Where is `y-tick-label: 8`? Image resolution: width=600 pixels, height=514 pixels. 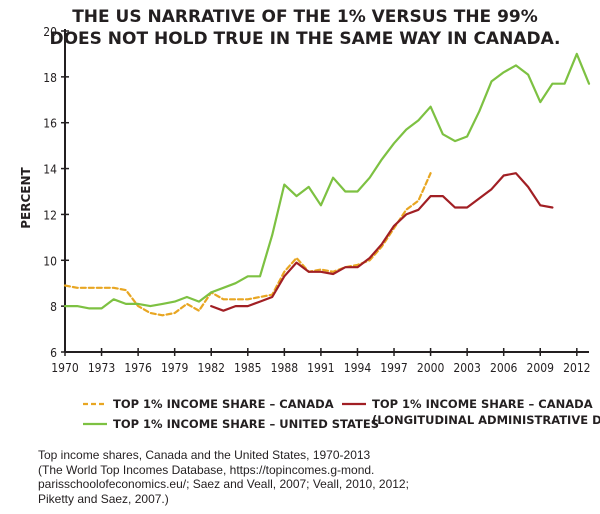
y-tick-label: 8 is located at coordinates (53, 307).